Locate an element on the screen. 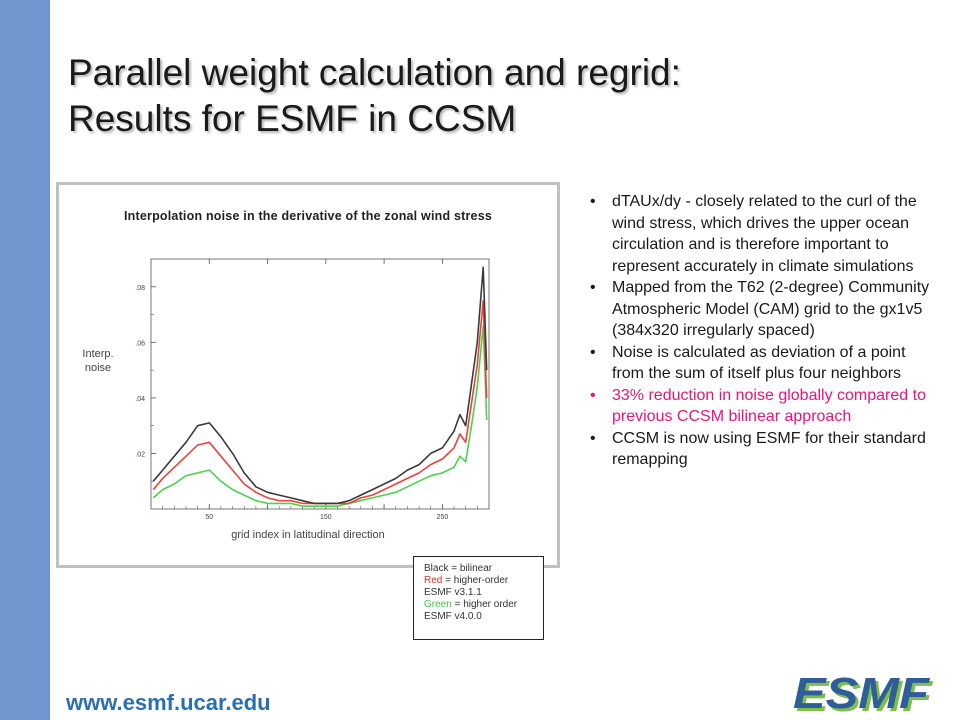 The image size is (960, 720). x-tick-label: 50 is located at coordinates (209, 517).